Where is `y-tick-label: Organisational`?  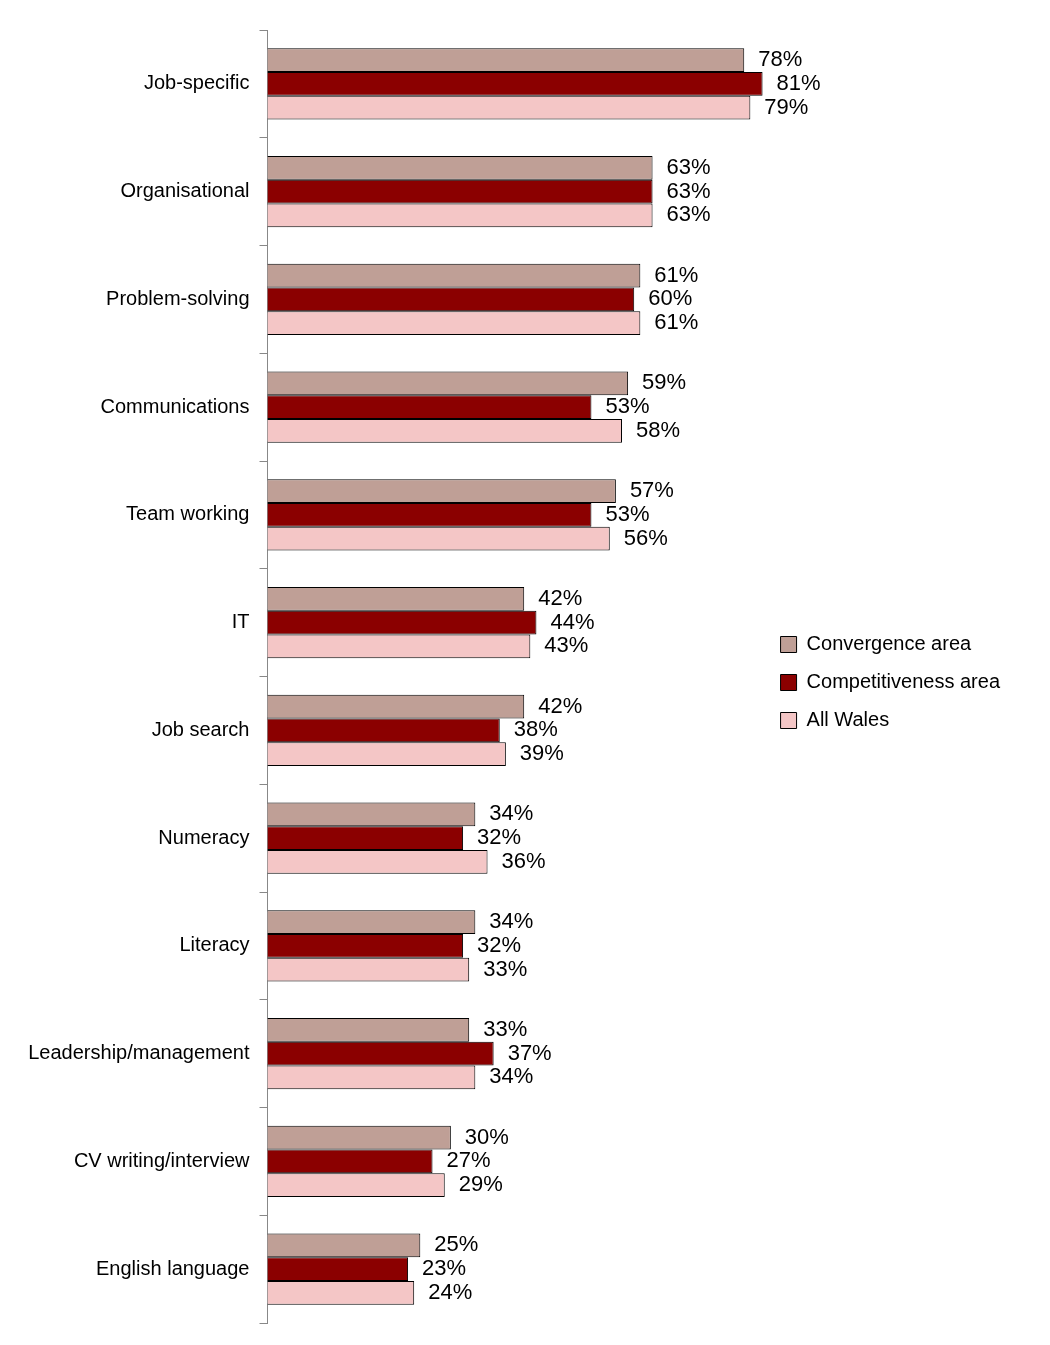 y-tick-label: Organisational is located at coordinates (185, 190).